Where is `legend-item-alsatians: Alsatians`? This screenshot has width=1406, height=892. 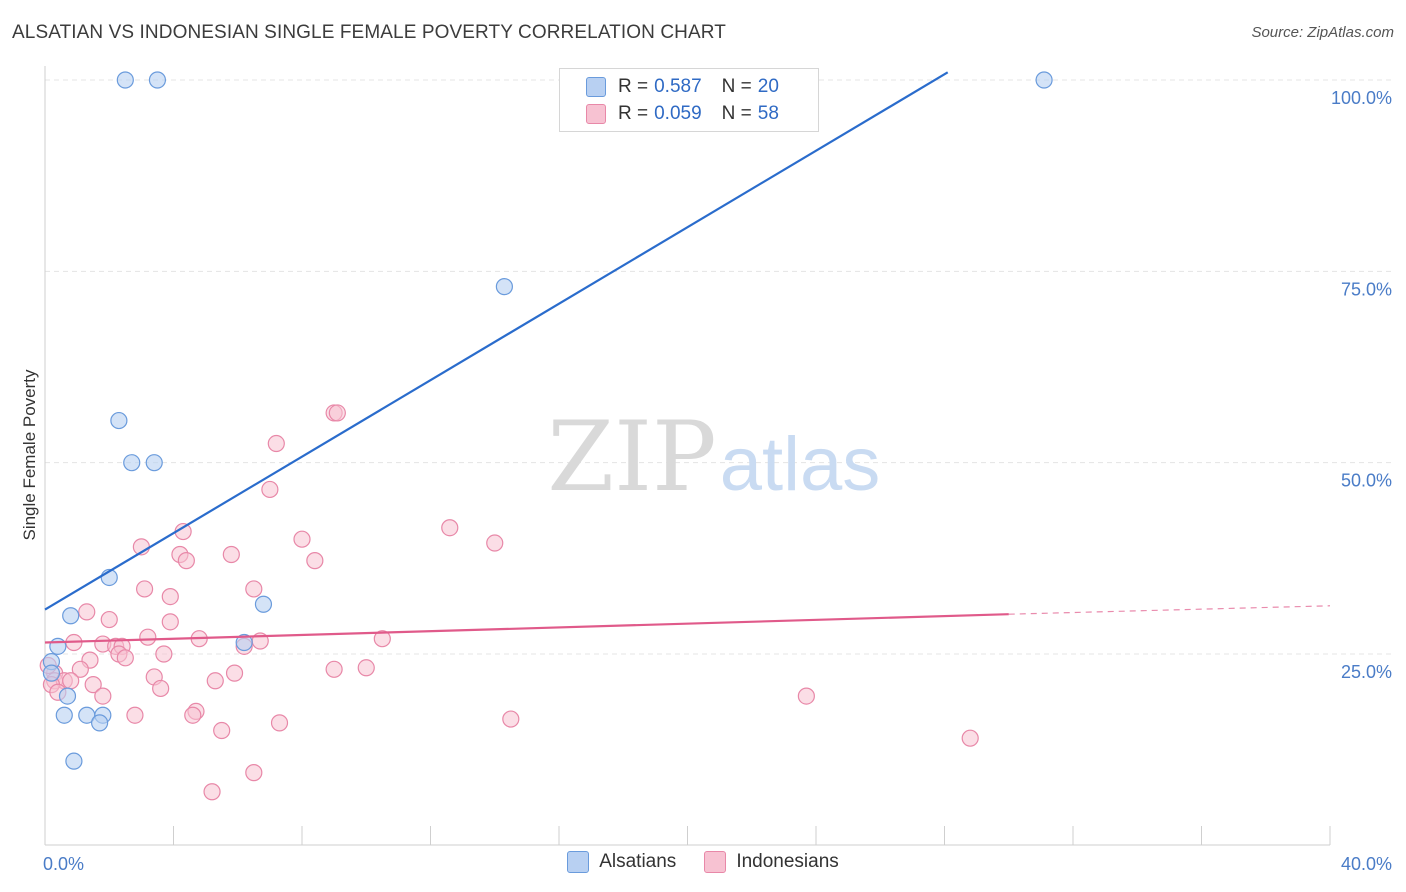
legend-item-alsatians: Alsatians is located at coordinates (621, 862).